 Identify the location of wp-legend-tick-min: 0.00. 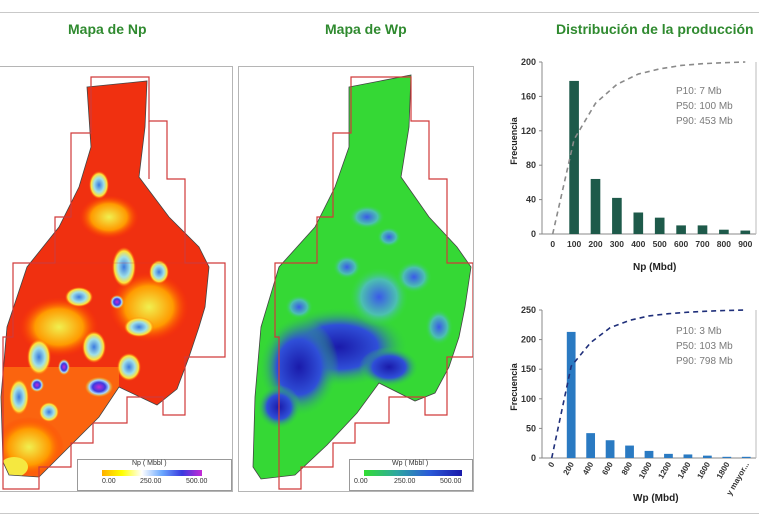
(361, 481).